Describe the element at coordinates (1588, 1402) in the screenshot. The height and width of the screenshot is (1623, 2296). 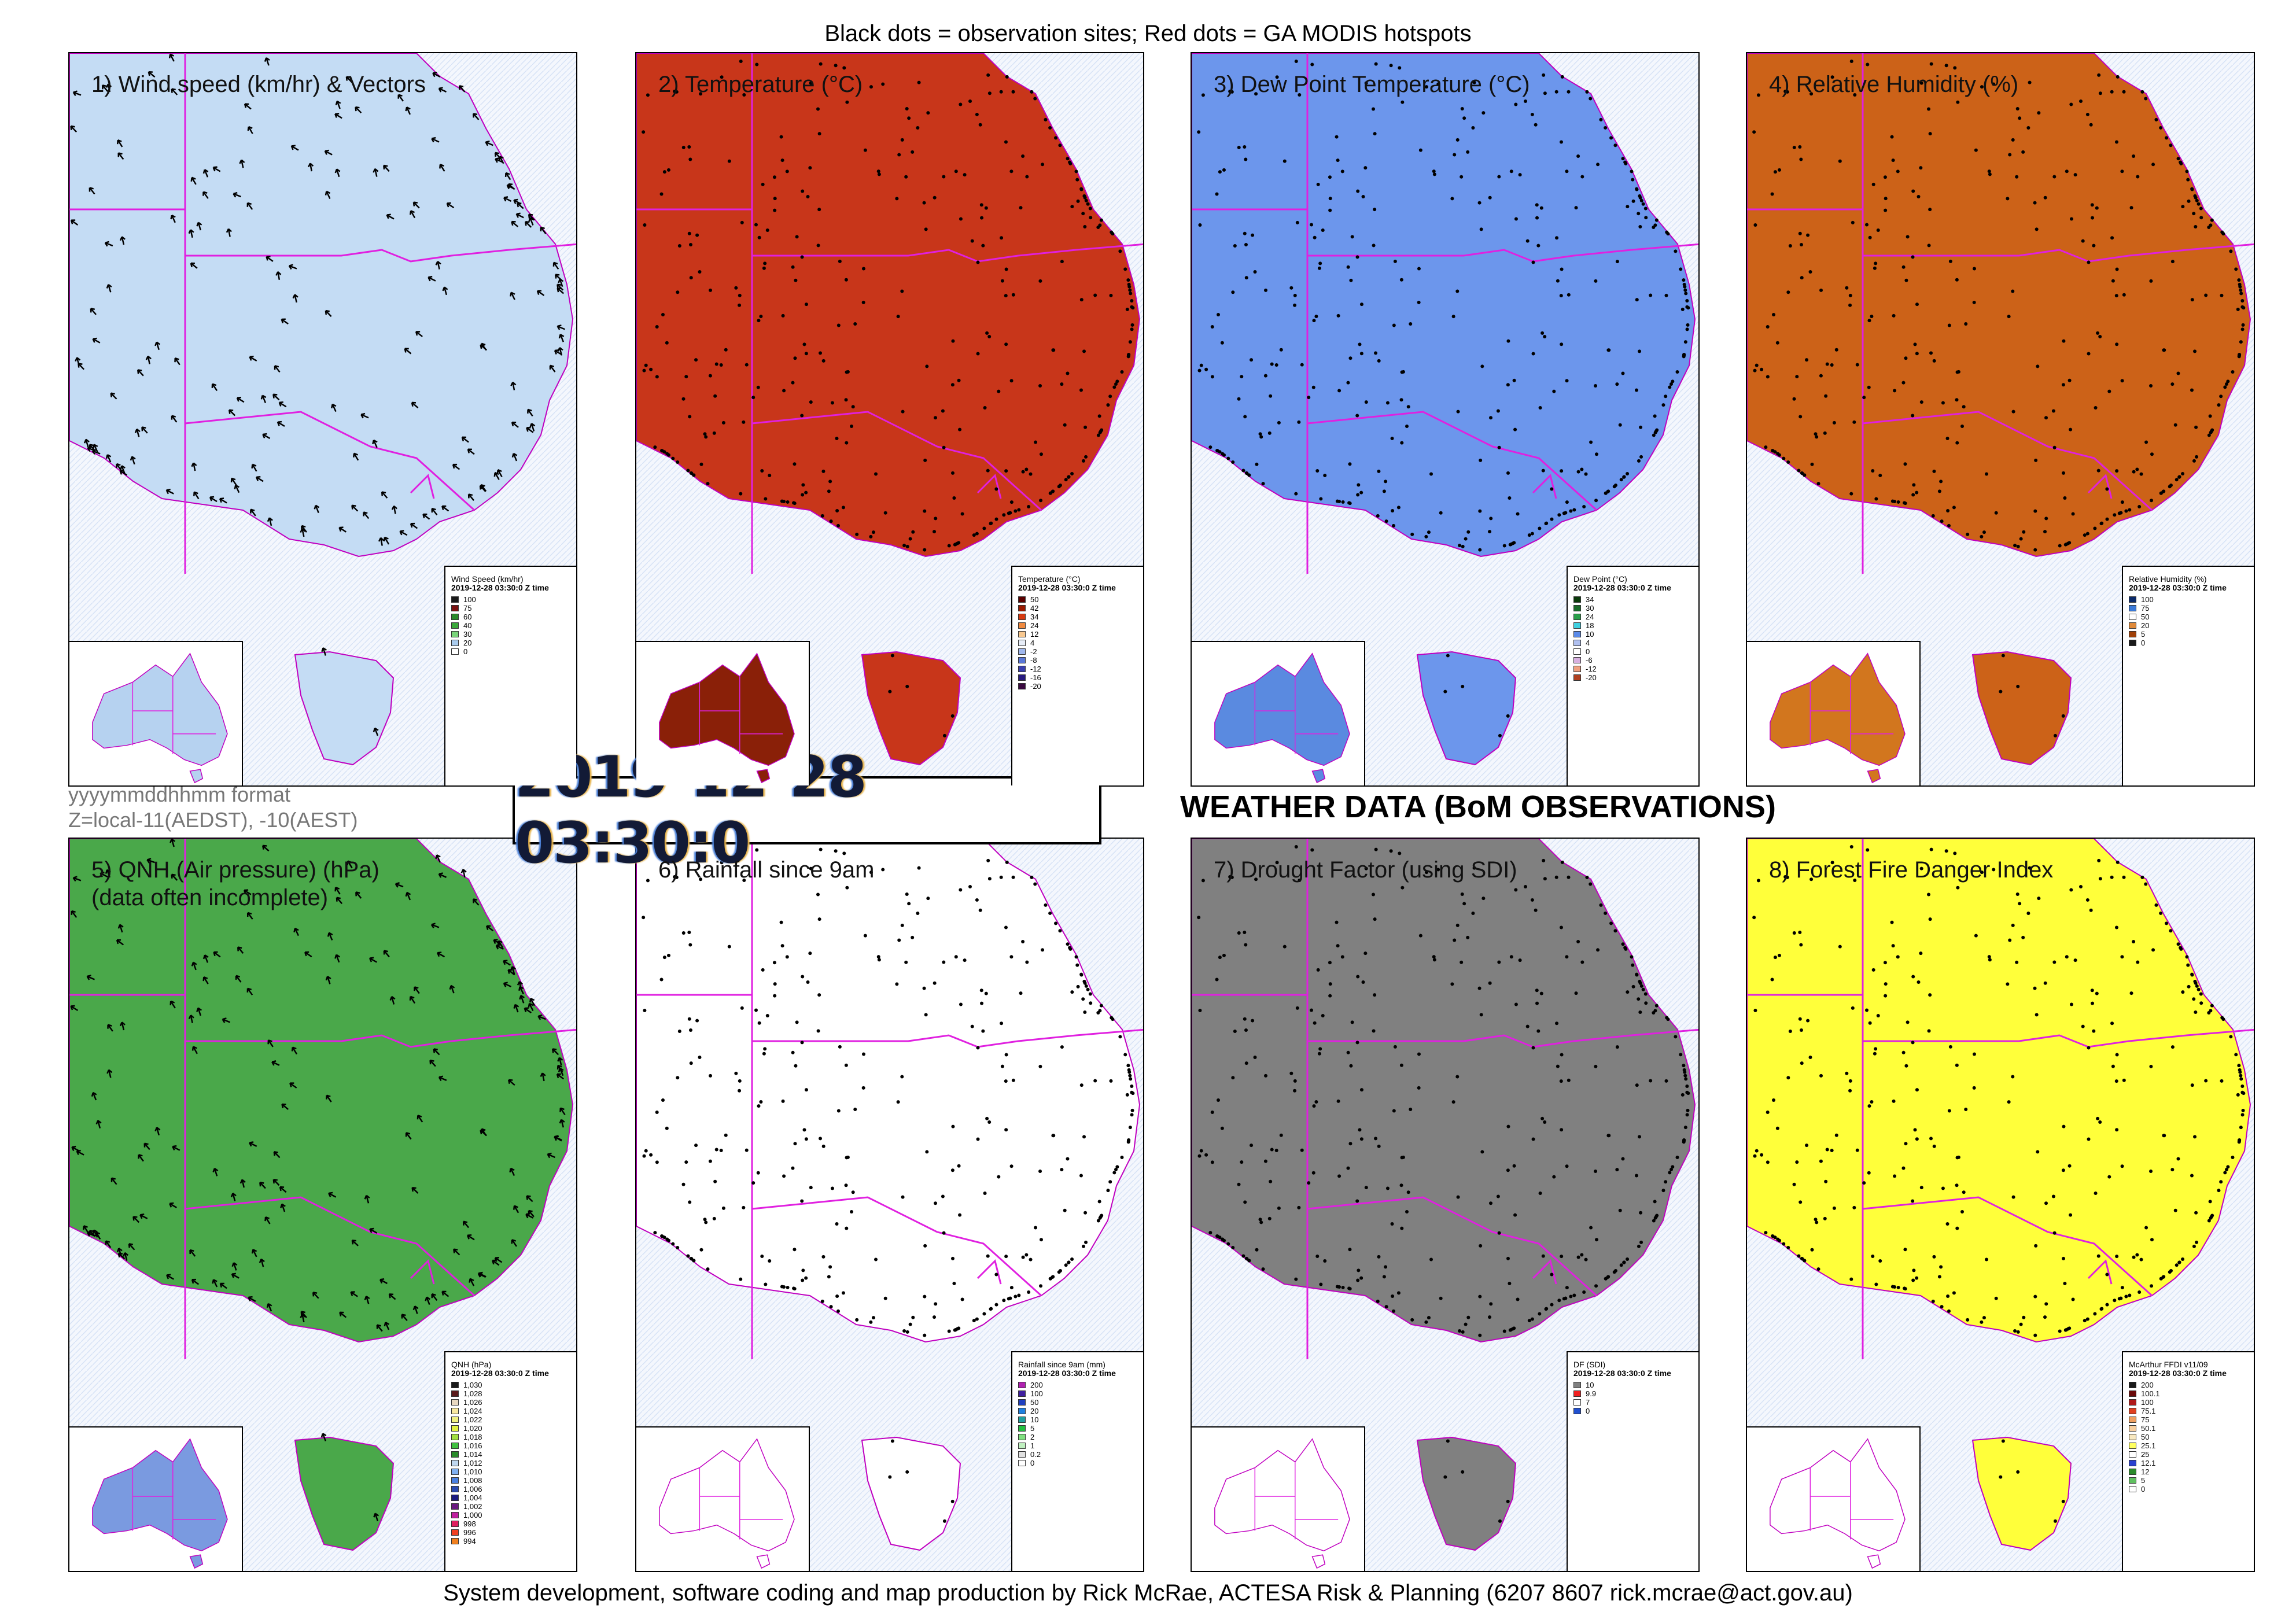
I see `legend-label: 7` at that location.